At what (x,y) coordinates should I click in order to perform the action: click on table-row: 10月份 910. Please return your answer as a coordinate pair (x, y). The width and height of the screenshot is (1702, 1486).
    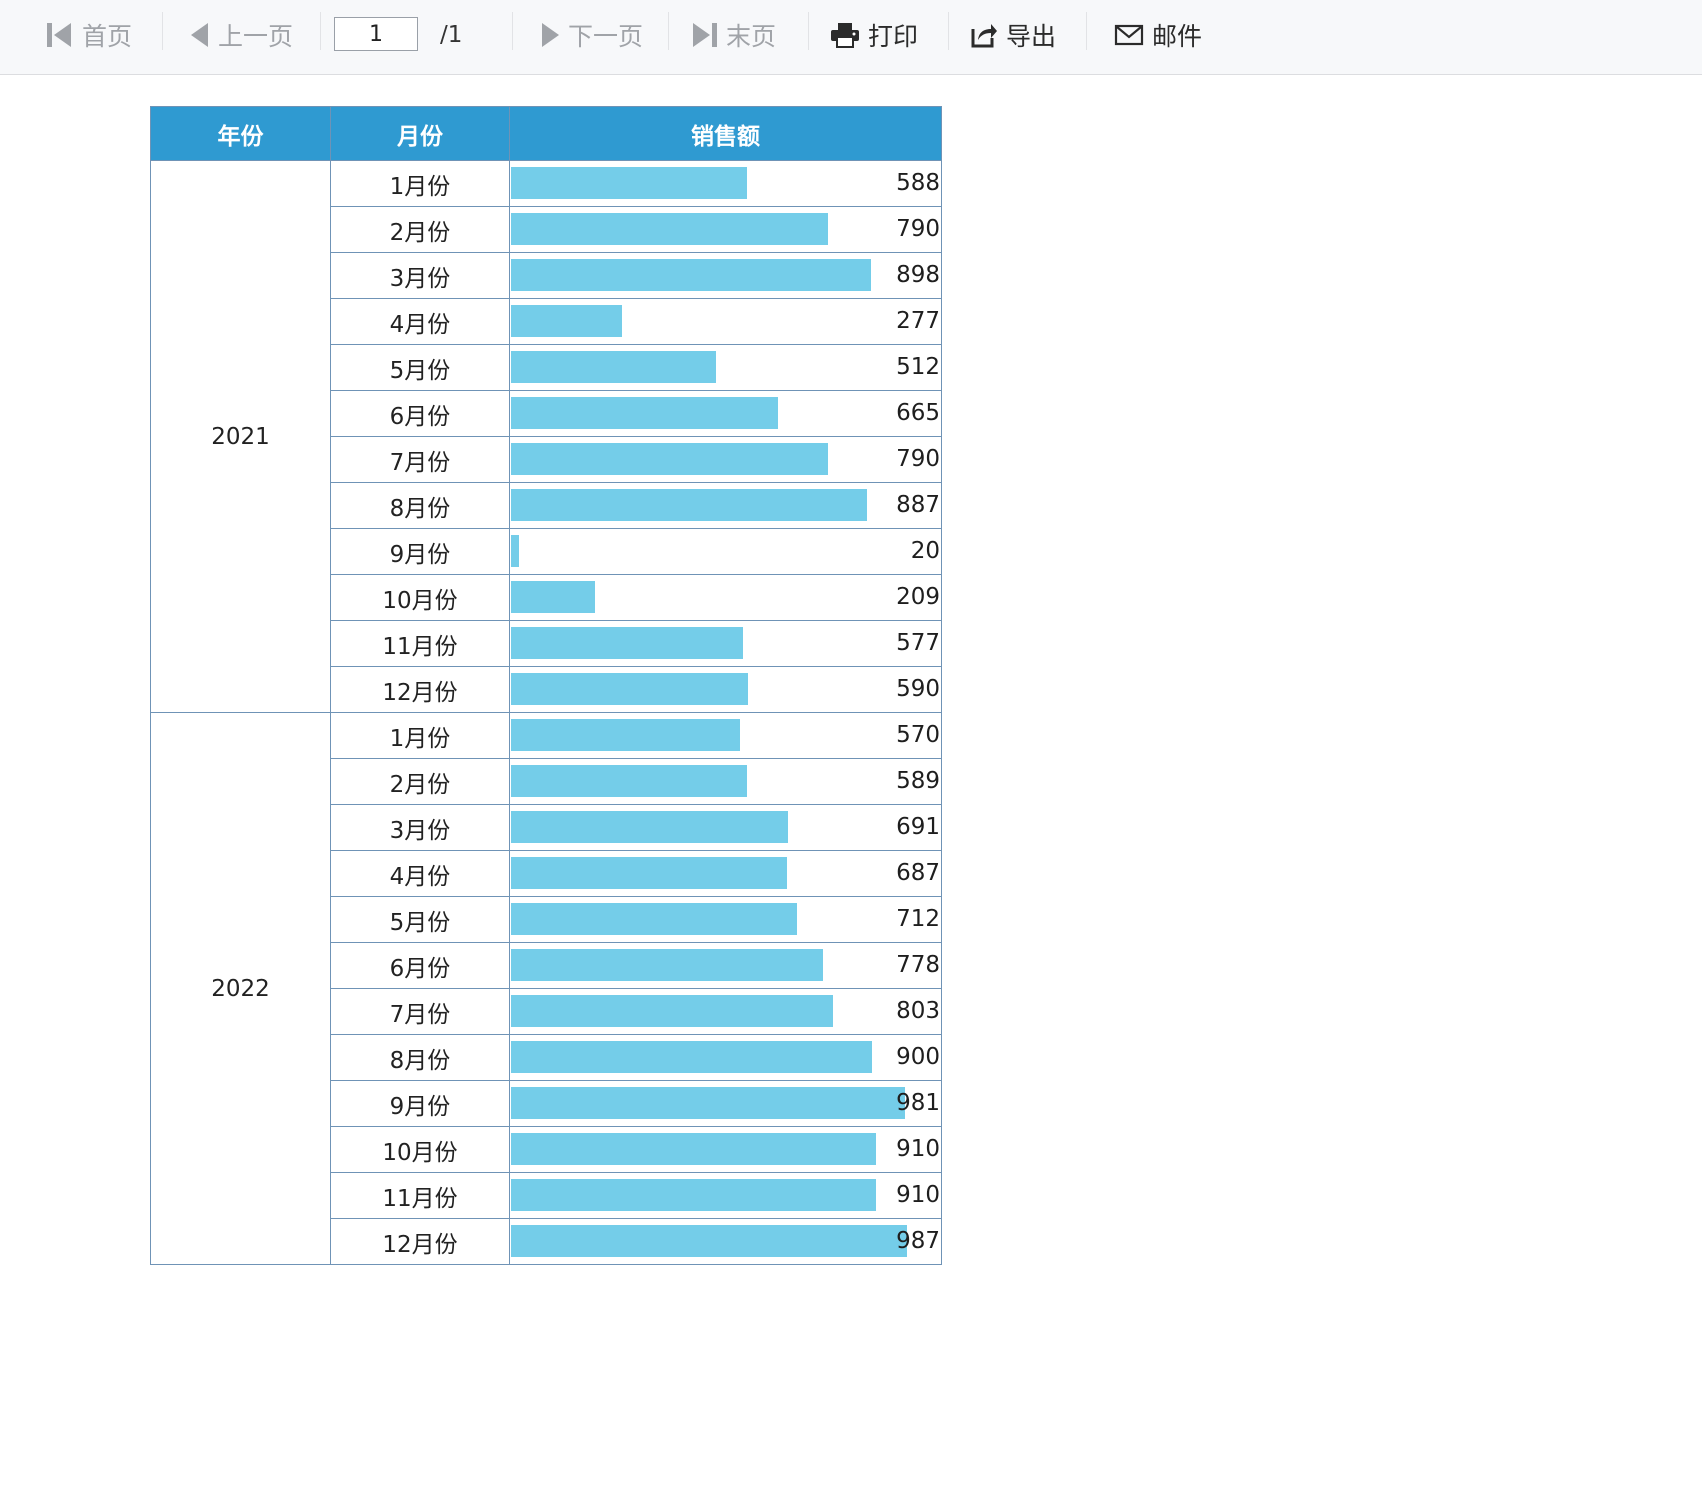
    Looking at the image, I should click on (546, 1149).